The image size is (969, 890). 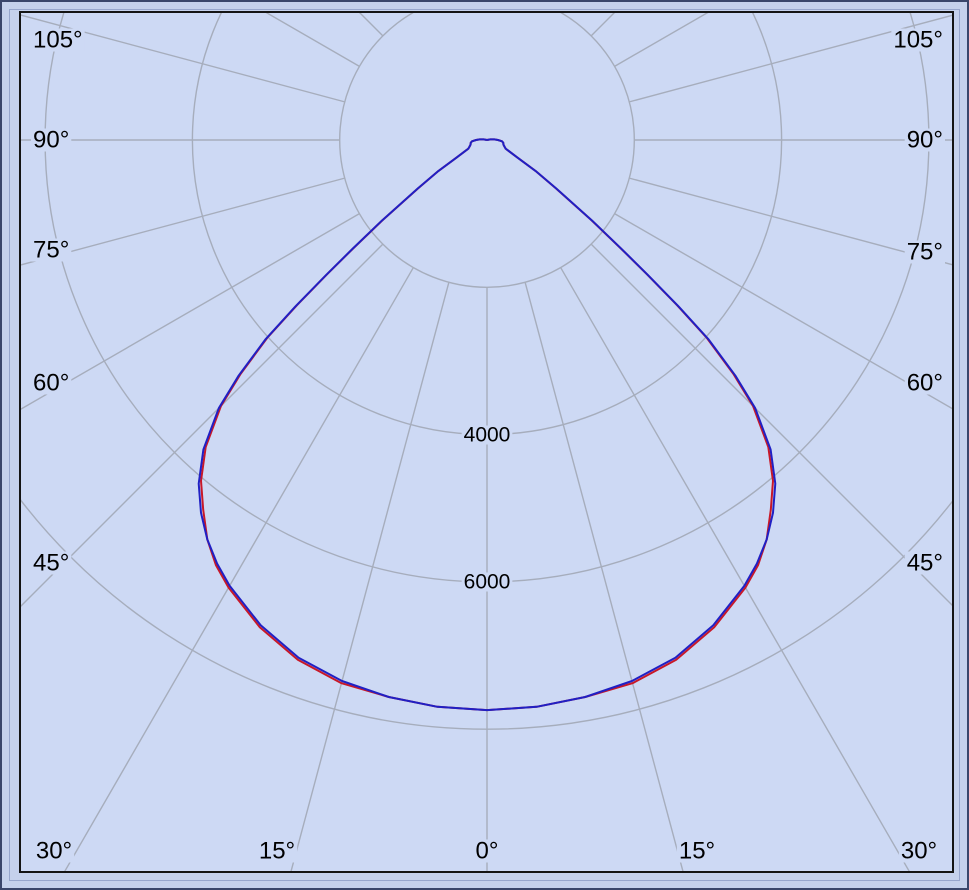 I want to click on angle-label-right-75: 75°, so click(x=925, y=252).